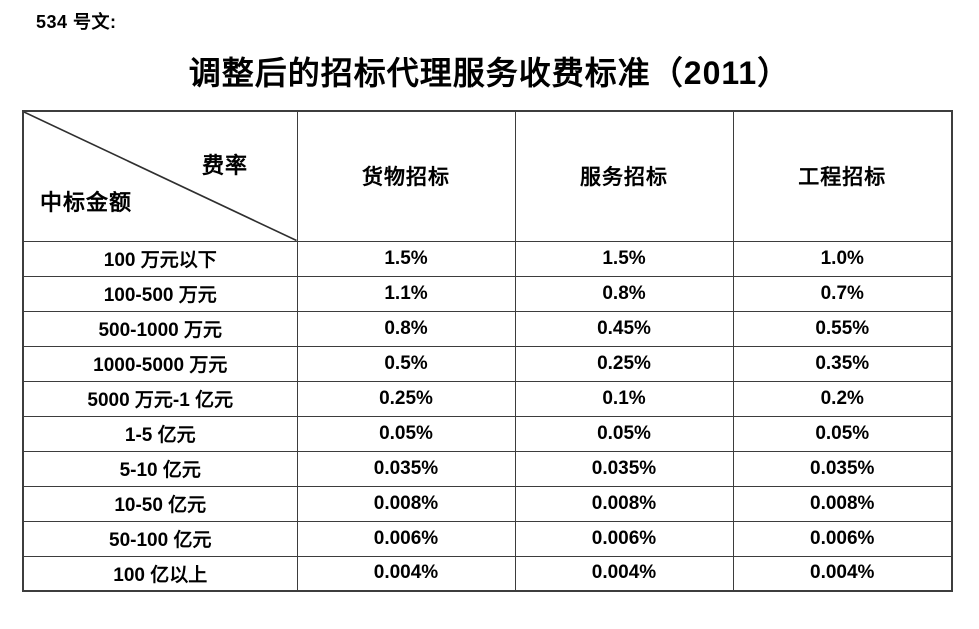  What do you see at coordinates (160, 258) in the screenshot?
I see `amount-tier-label: 100 万元以下` at bounding box center [160, 258].